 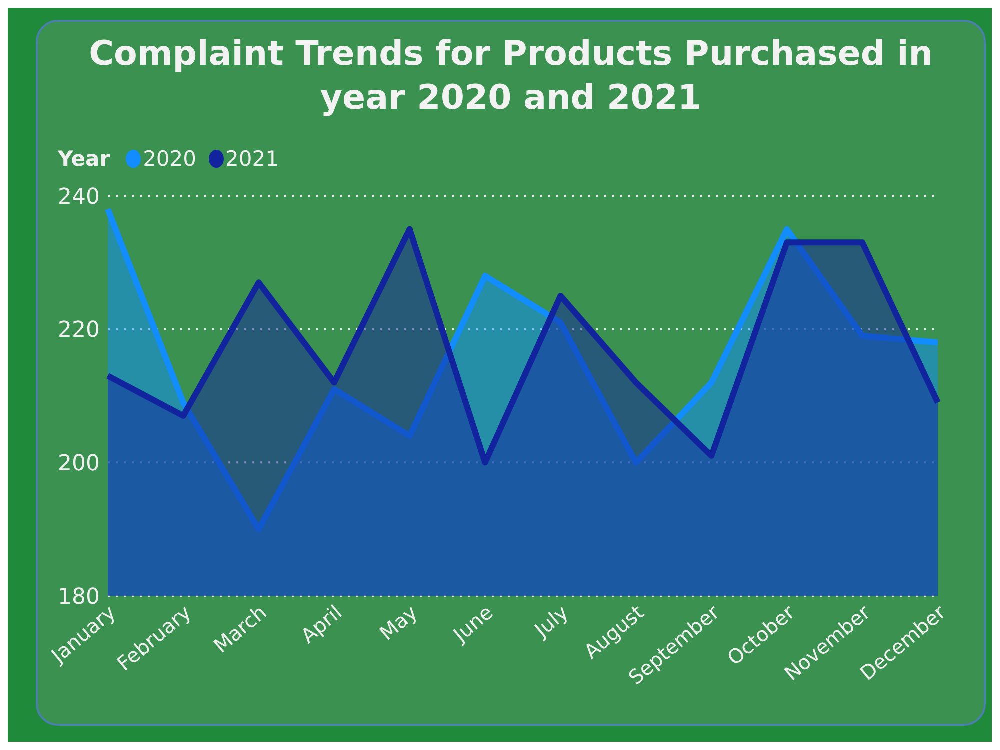 What do you see at coordinates (79, 331) in the screenshot?
I see `y-tick-label: 220` at bounding box center [79, 331].